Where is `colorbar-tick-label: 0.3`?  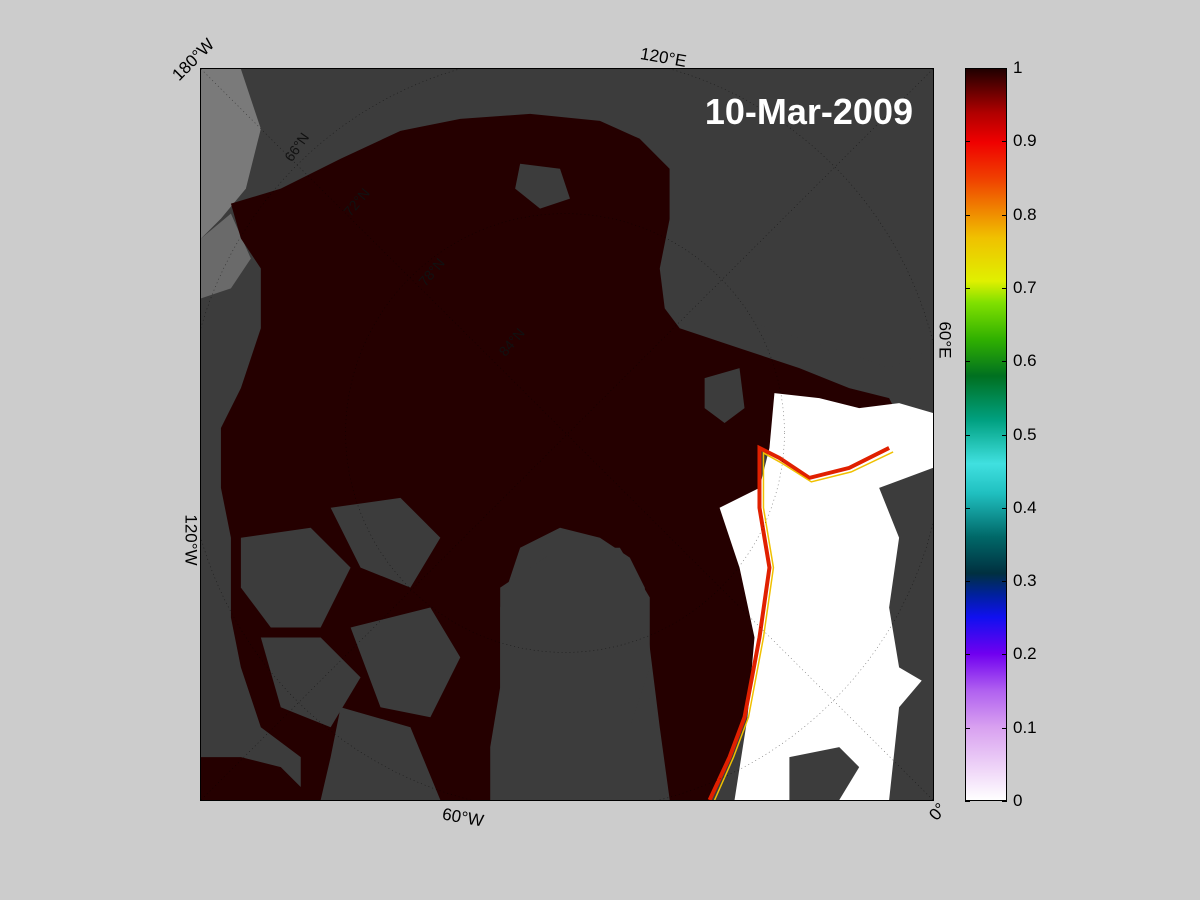
colorbar-tick-label: 0.3 is located at coordinates (1025, 581).